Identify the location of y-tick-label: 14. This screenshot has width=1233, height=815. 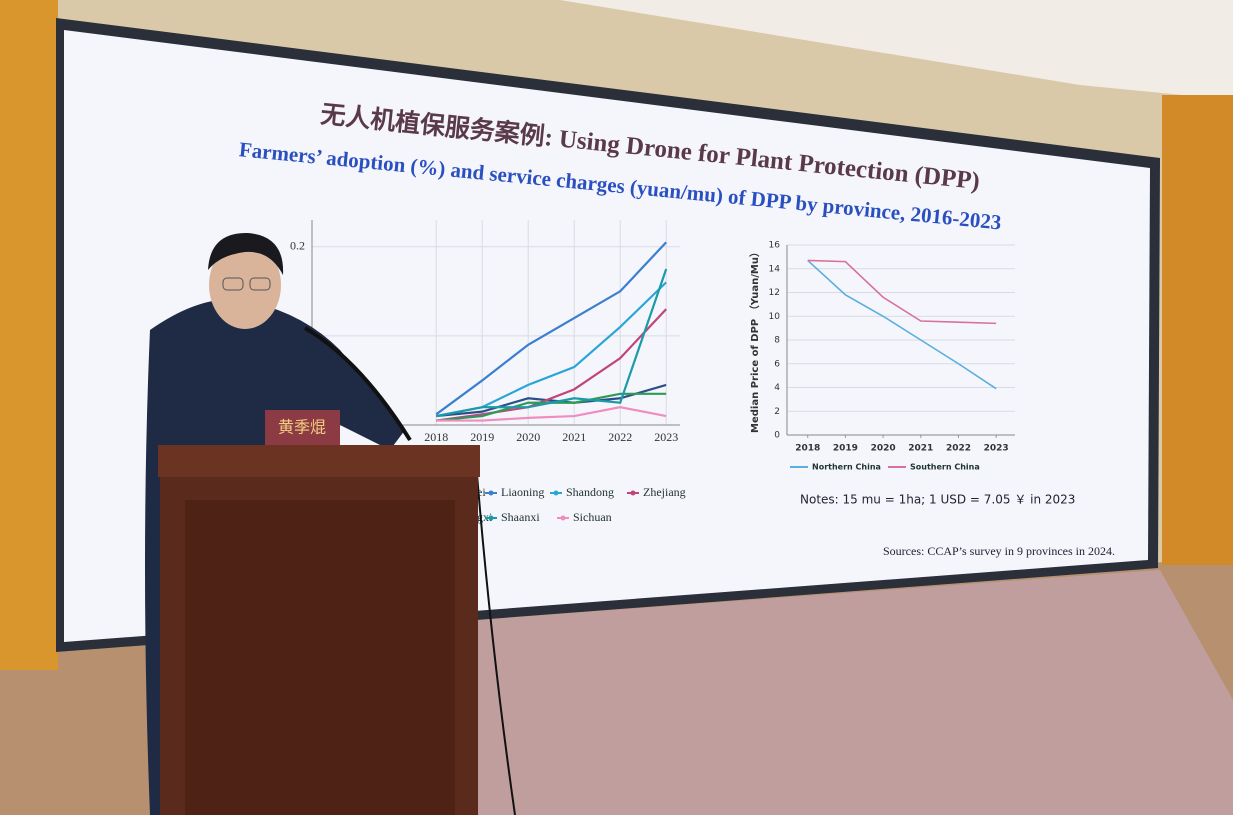
(775, 269).